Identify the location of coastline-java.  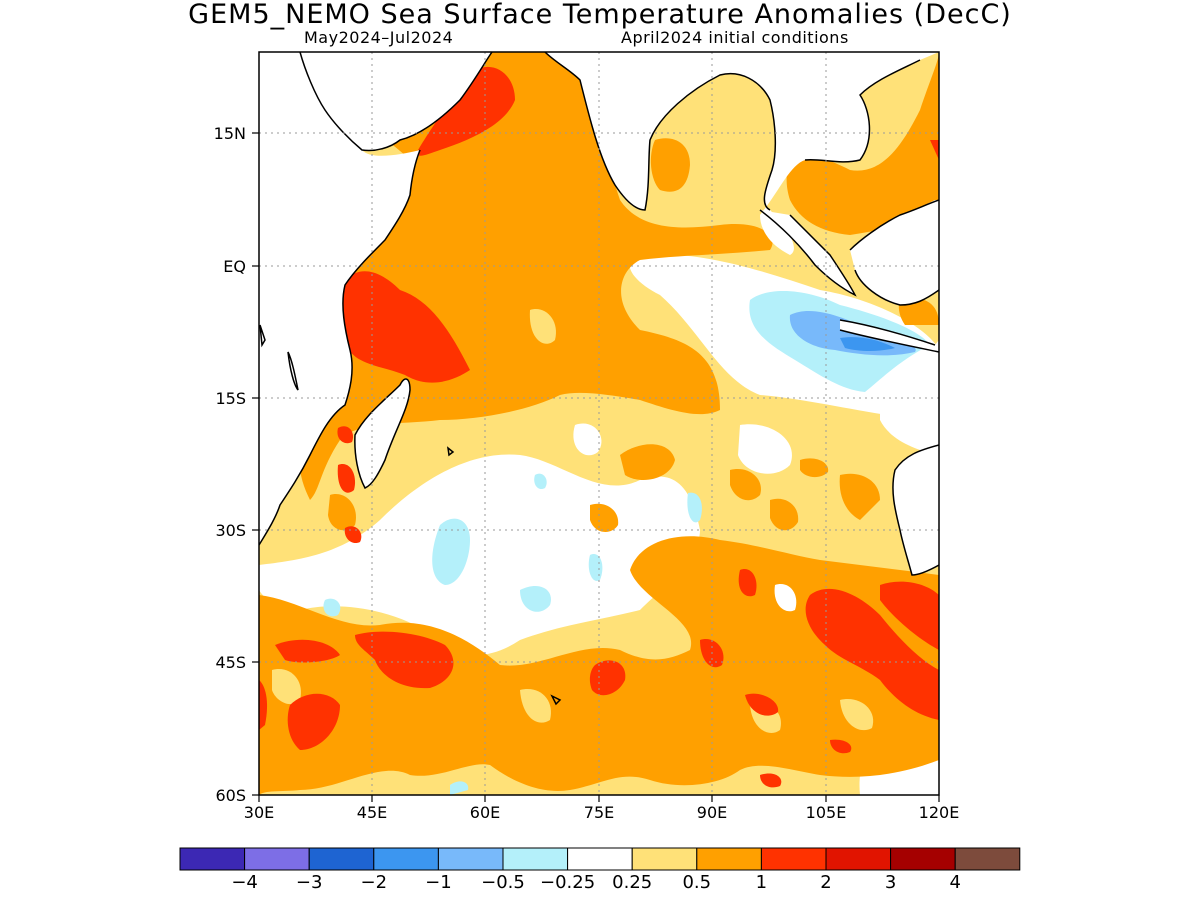
(889, 336).